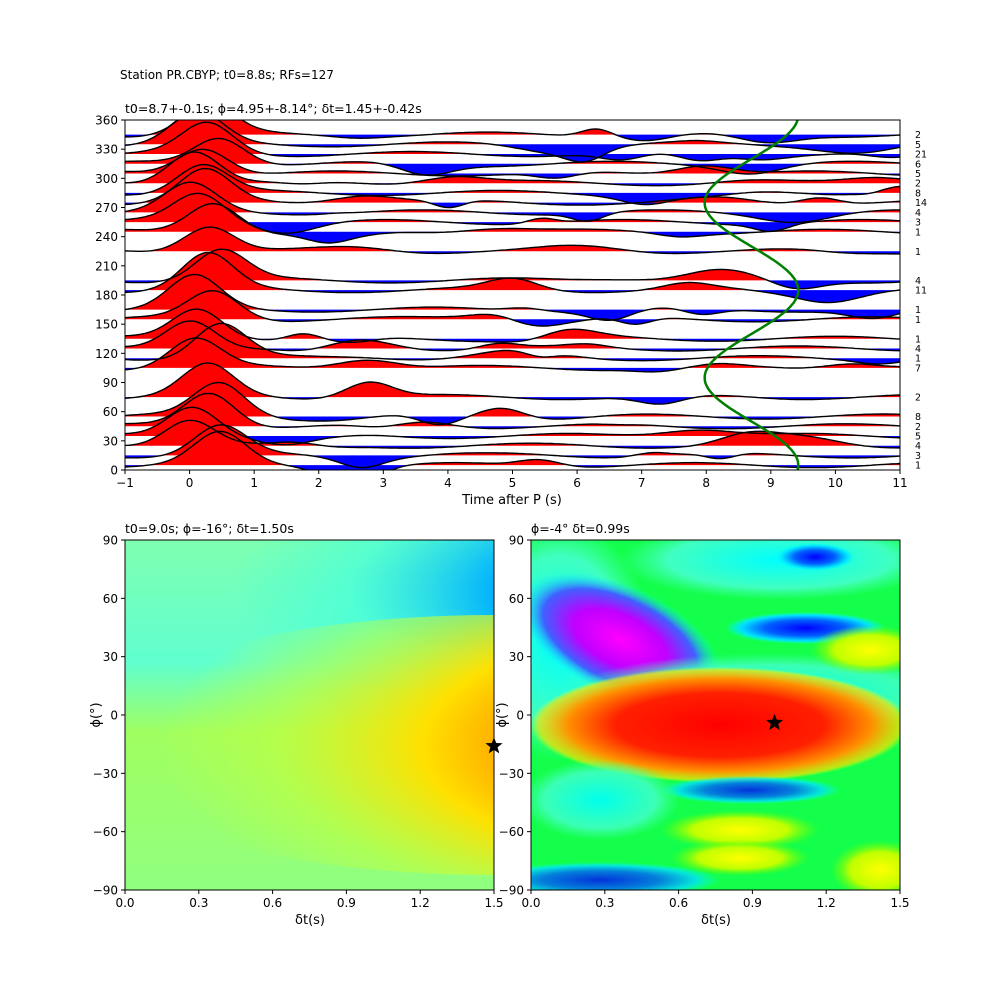  Describe the element at coordinates (918, 368) in the screenshot. I see `bin-count-label: 7` at that location.